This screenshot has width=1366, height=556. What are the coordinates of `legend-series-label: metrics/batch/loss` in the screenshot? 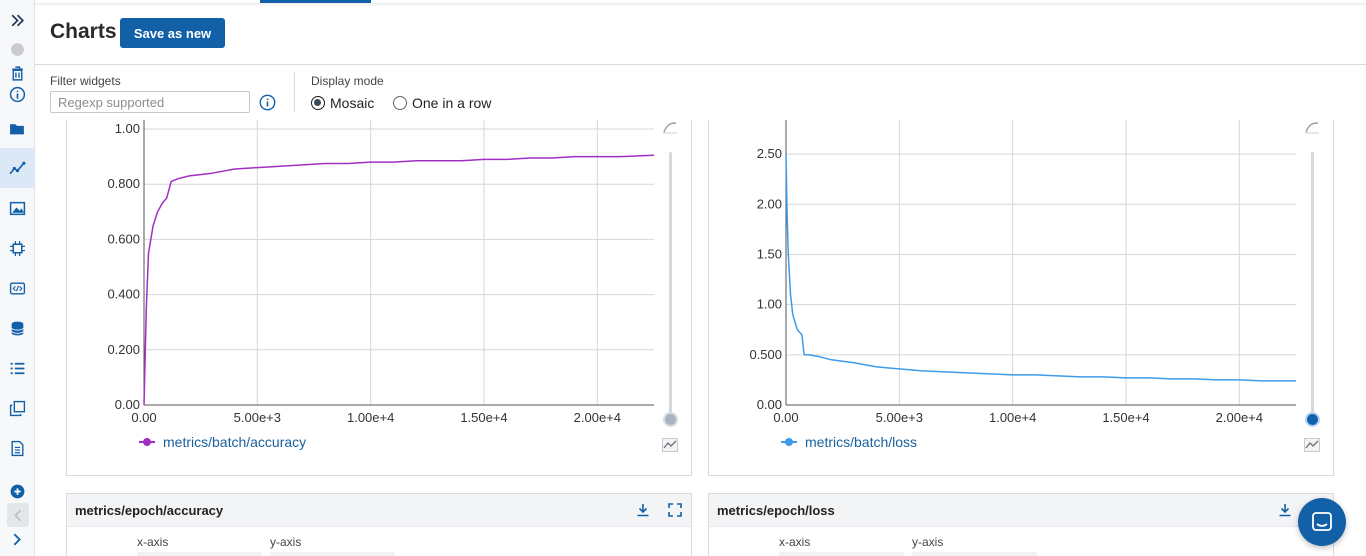 It's located at (861, 442).